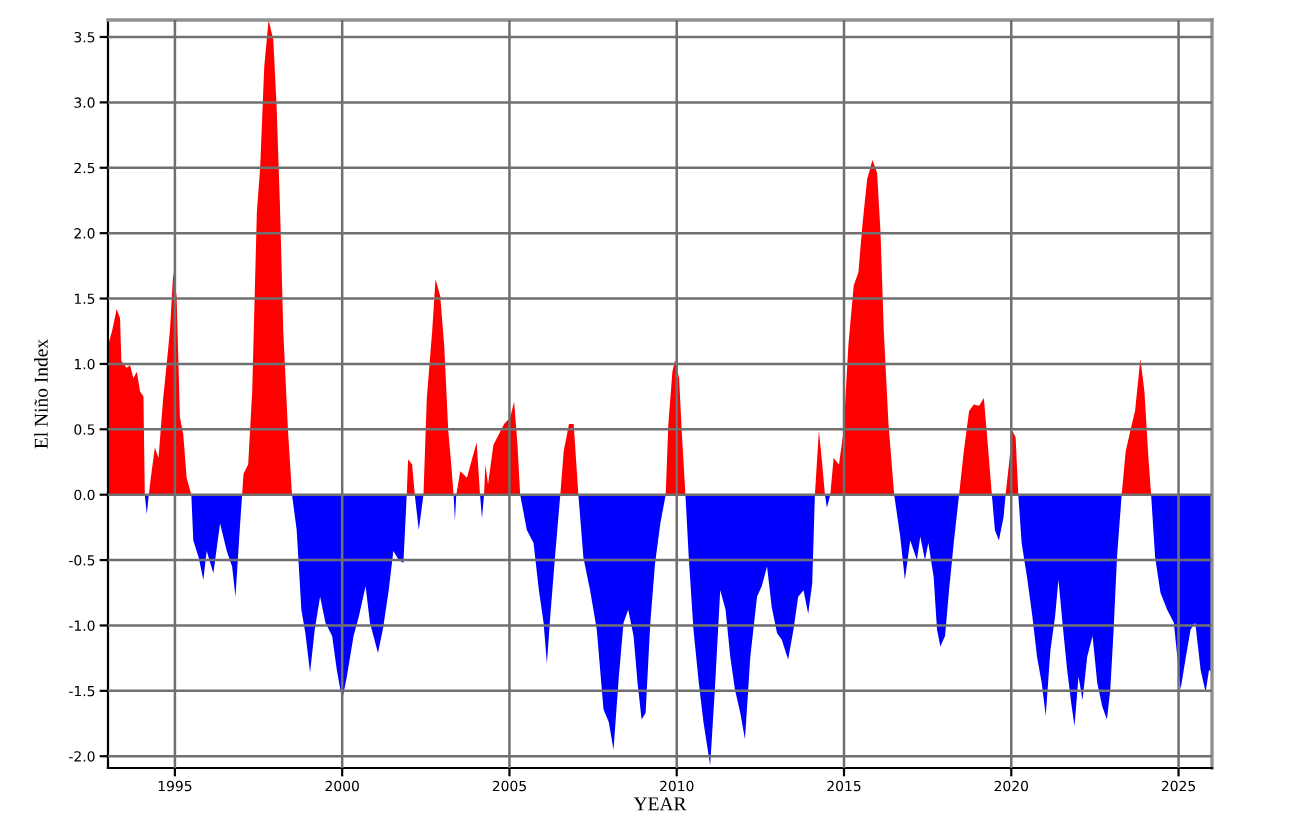  I want to click on x-axis-title: YEAR, so click(660, 804).